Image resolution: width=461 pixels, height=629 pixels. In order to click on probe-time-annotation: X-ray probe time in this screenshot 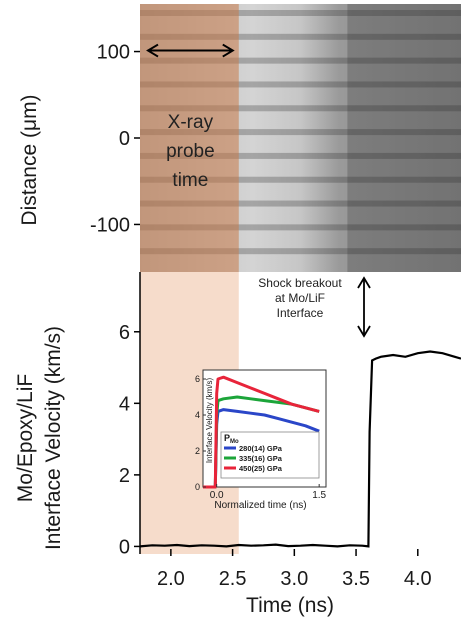, I will do `click(190, 151)`.